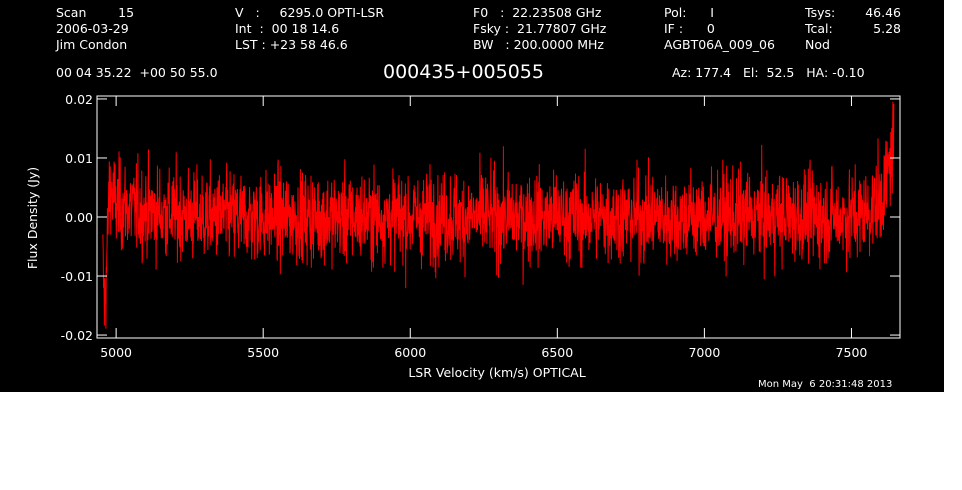 This screenshot has height=490, width=962. I want to click on timestamp: Mon May 6 20:31:48 2013, so click(825, 384).